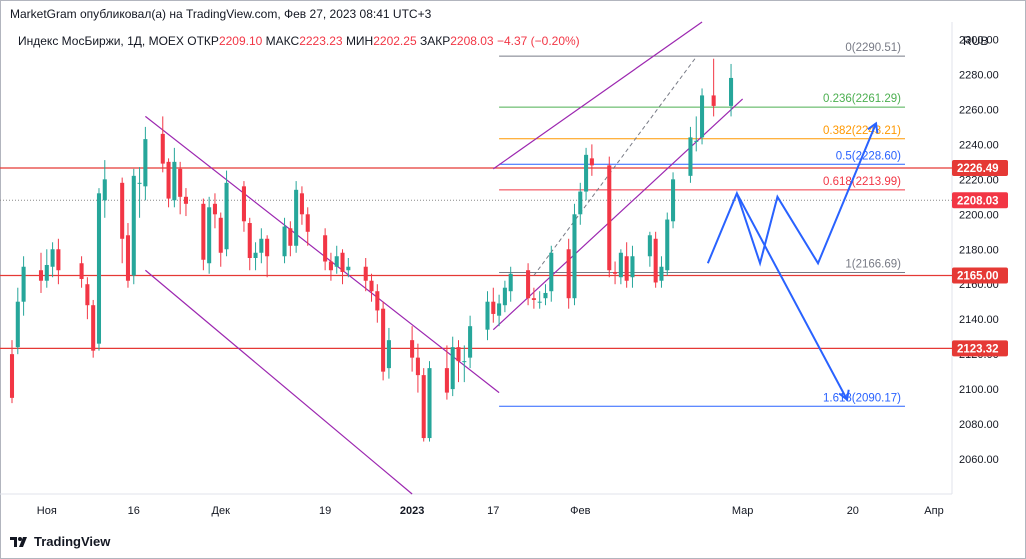 Image resolution: width=1026 pixels, height=559 pixels. I want to click on close-label: ЗАКР, so click(435, 41).